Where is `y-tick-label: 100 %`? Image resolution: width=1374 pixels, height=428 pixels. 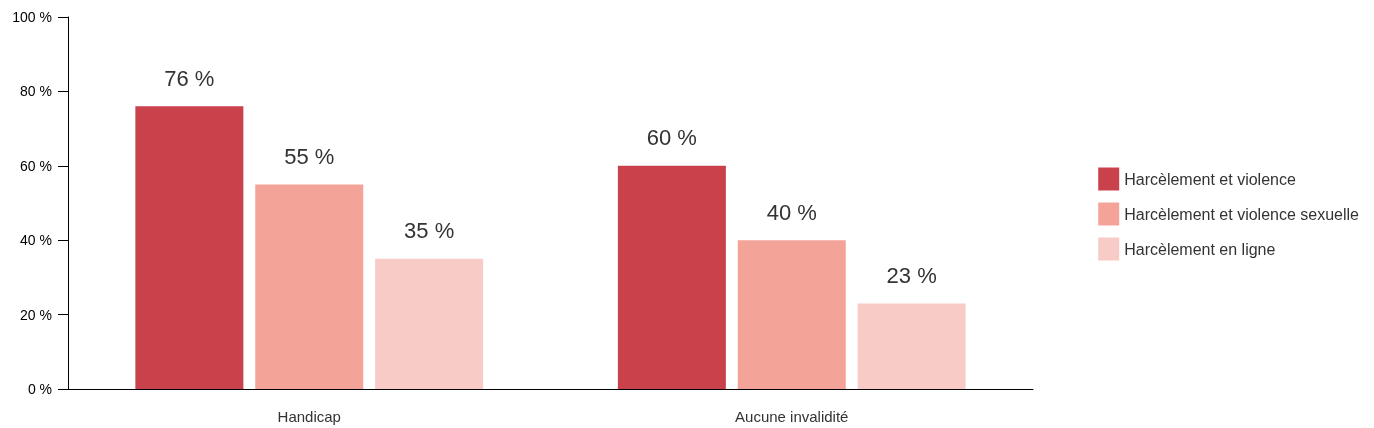
y-tick-label: 100 % is located at coordinates (32, 17).